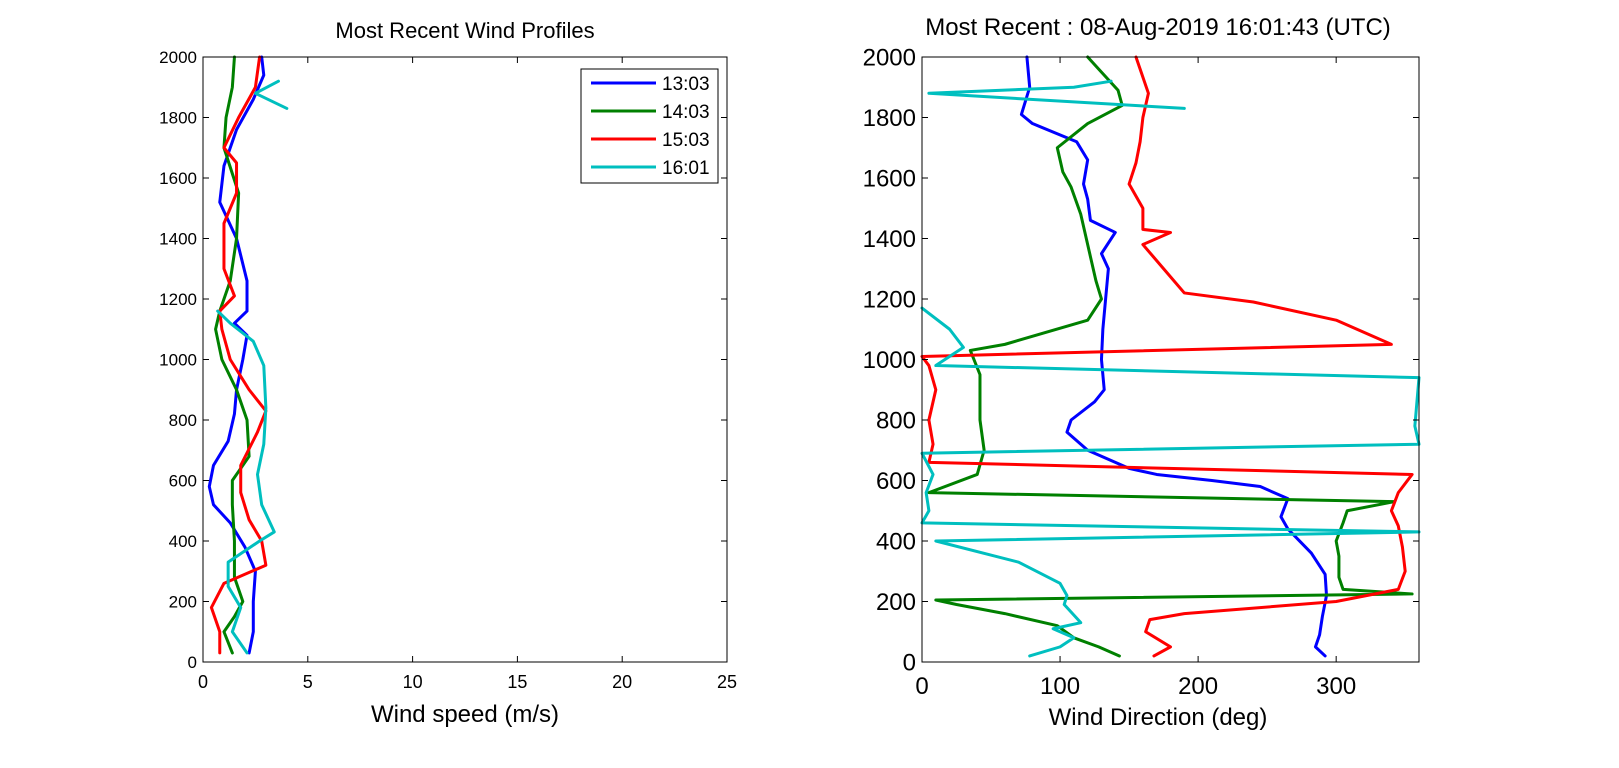 Image resolution: width=1619 pixels, height=768 pixels. I want to click on x-tick-label: 20, so click(622, 682).